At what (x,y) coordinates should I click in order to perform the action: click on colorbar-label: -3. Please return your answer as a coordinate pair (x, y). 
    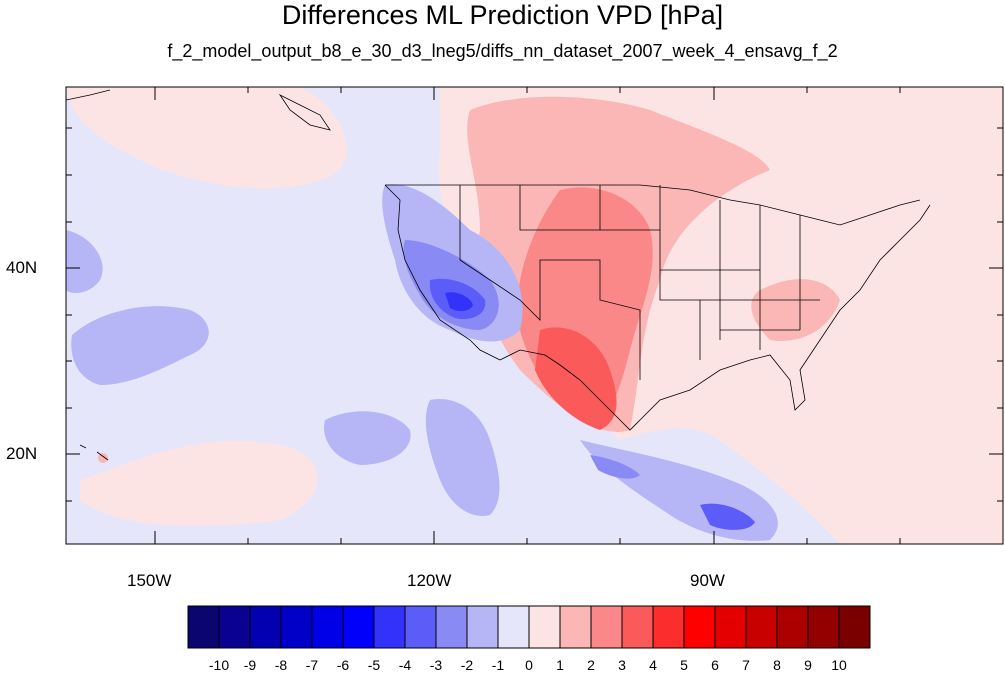
    Looking at the image, I should click on (436, 665).